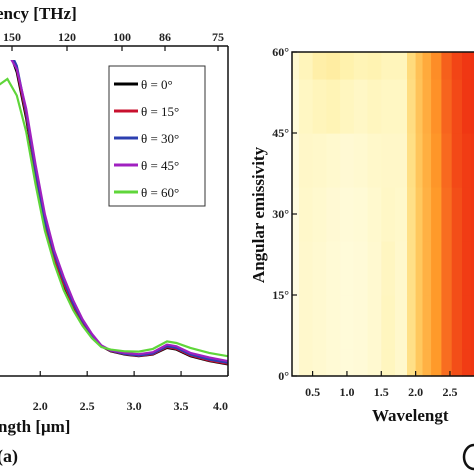 This screenshot has height=474, width=474. I want to click on panel-a-top-ticks: 150 120 100 86 75, so click(113, 40).